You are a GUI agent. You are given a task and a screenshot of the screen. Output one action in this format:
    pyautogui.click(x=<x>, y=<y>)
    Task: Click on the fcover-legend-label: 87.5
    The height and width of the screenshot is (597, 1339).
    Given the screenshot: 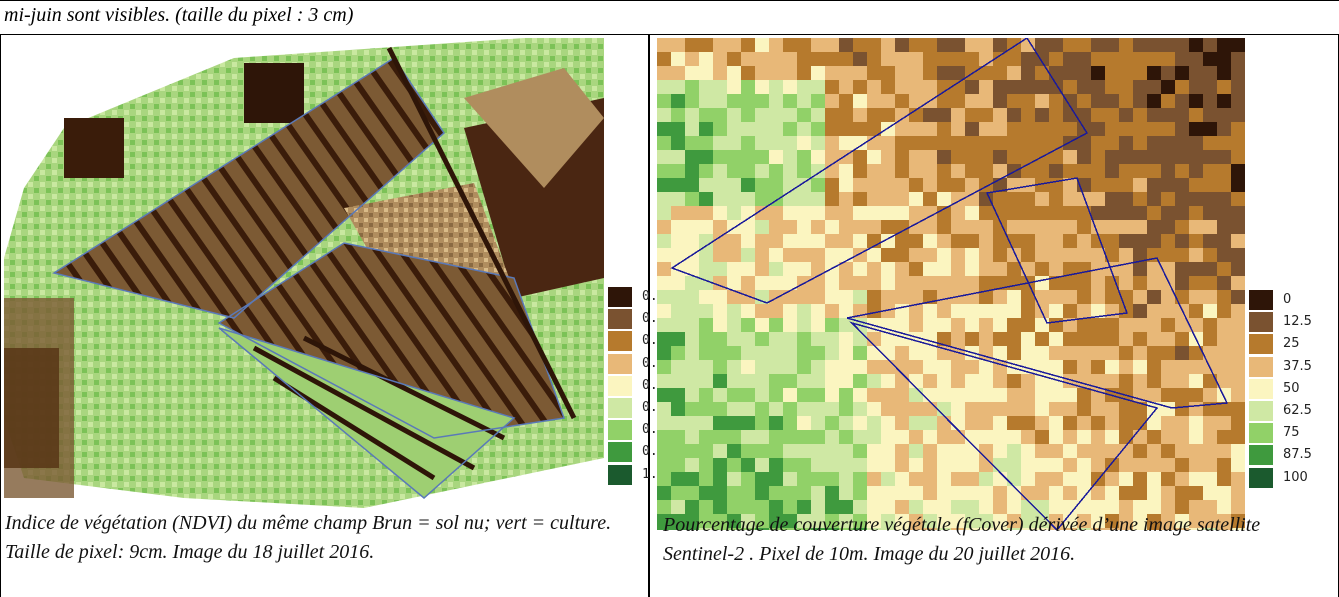 What is the action you would take?
    pyautogui.click(x=1297, y=455)
    